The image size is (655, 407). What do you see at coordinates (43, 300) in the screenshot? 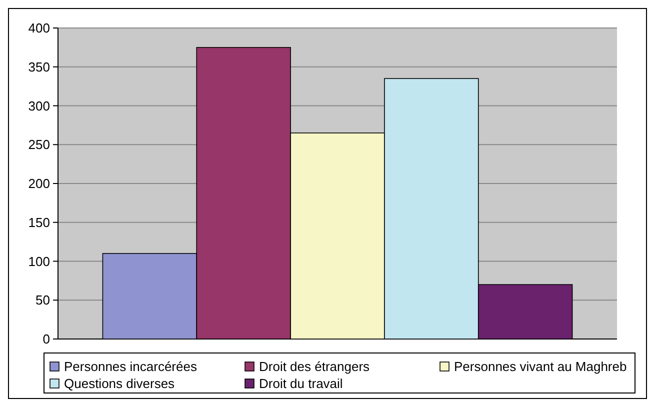
I see `y-tick-label: 50` at bounding box center [43, 300].